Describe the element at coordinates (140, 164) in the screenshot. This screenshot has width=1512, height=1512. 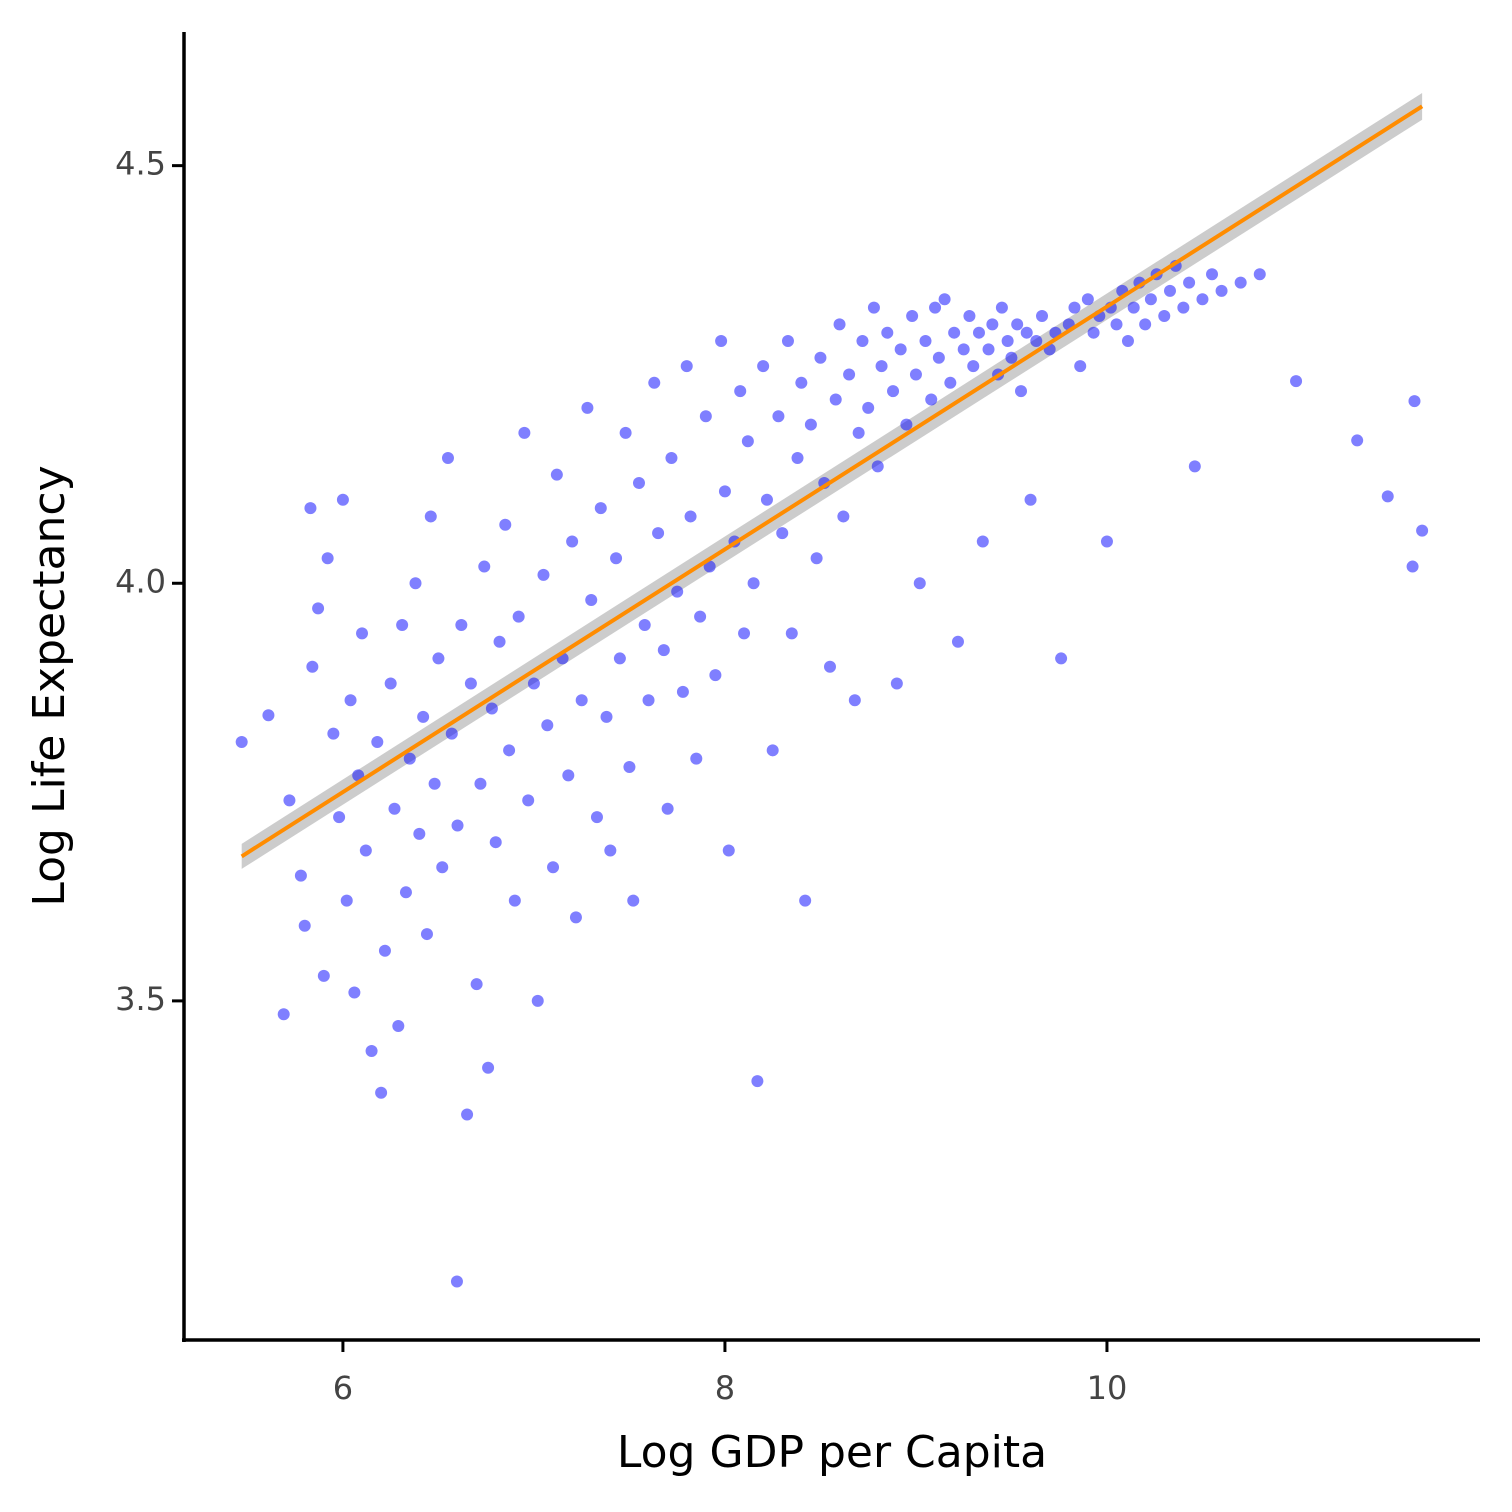
I see `y-tick-label: 4.5` at that location.